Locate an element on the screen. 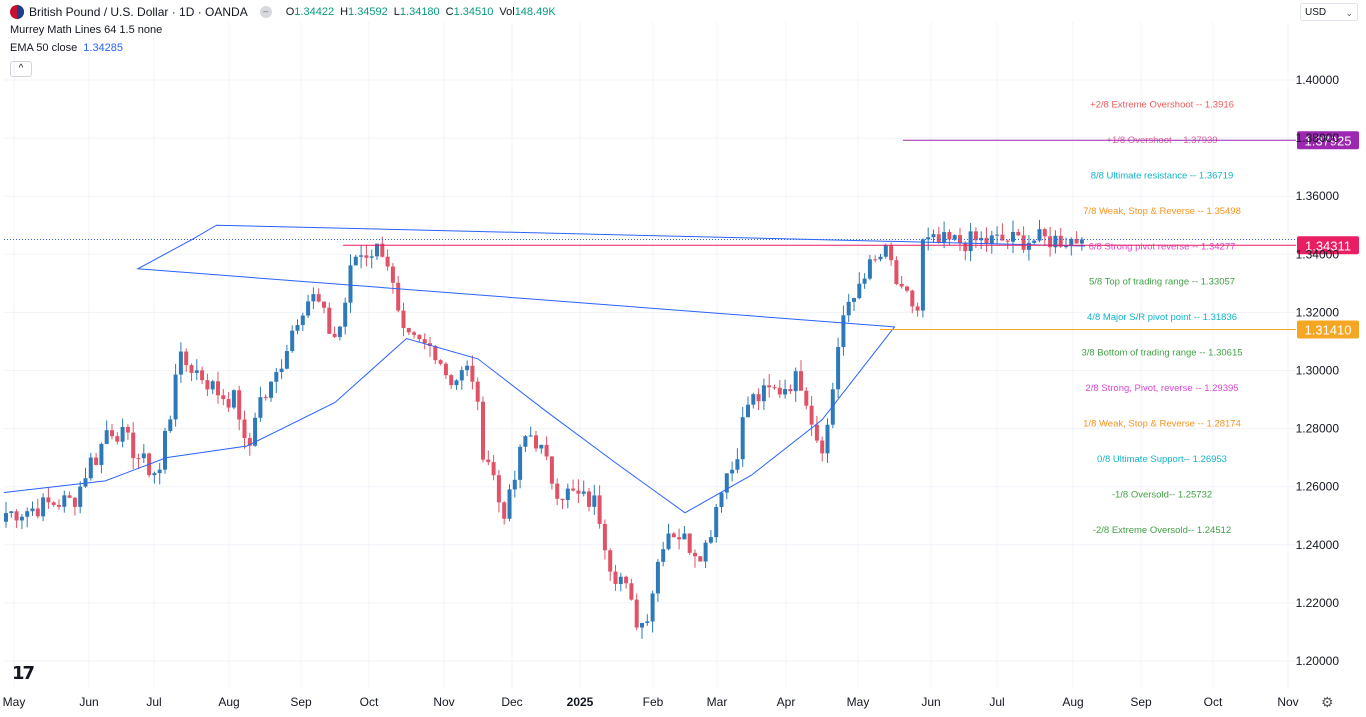 This screenshot has width=1366, height=717. market-status-icon: – is located at coordinates (265, 12).